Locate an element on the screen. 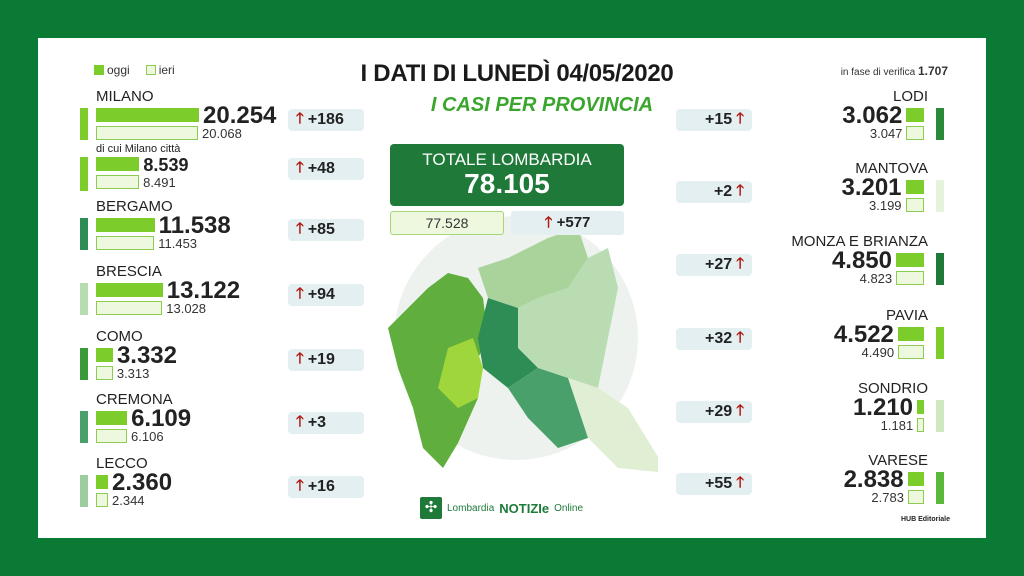 The height and width of the screenshot is (576, 1024). today-value: 13.122 is located at coordinates (203, 290).